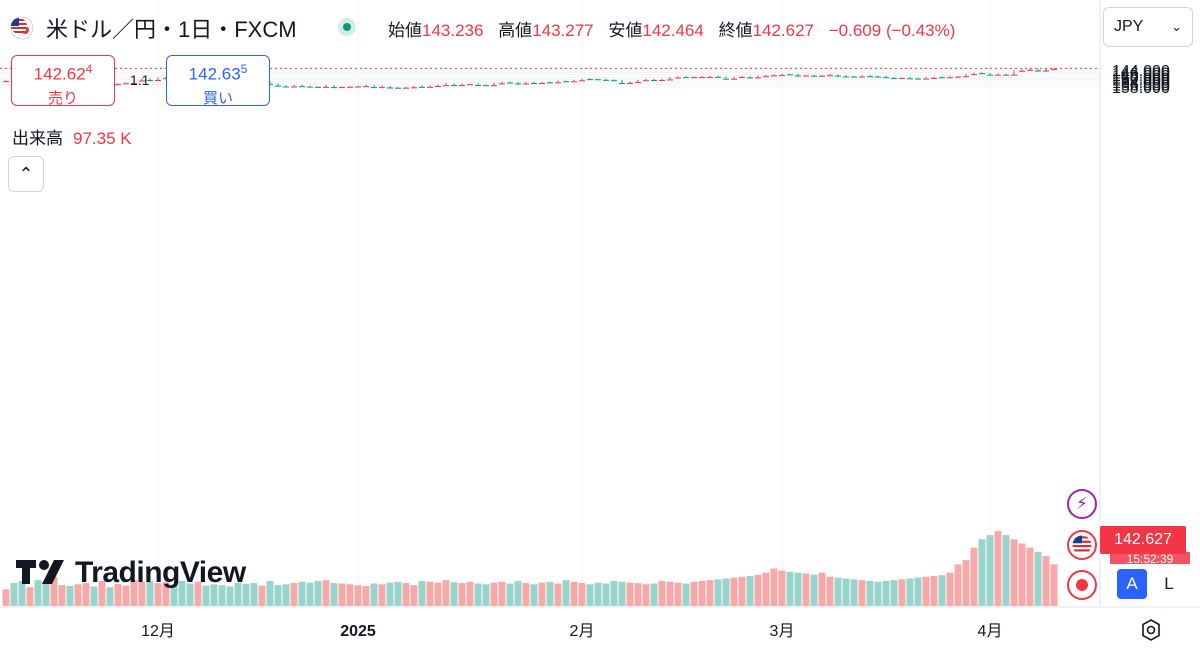 The width and height of the screenshot is (1200, 661). Describe the element at coordinates (22, 28) in the screenshot. I see `usd-jpy-flag-icon` at that location.